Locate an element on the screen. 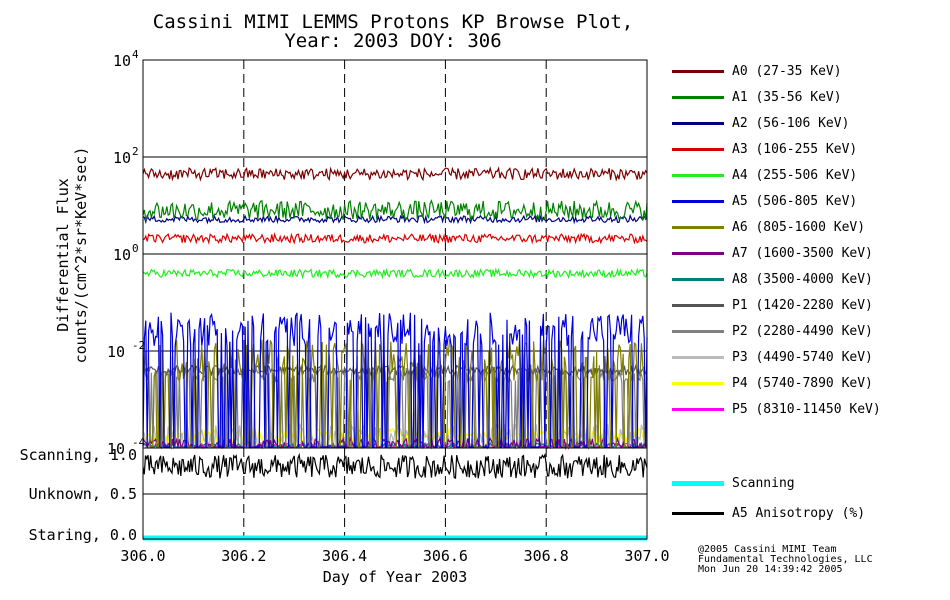 The image size is (950, 600). legend-label: P4 (5740-7890 KeV) is located at coordinates (802, 383).